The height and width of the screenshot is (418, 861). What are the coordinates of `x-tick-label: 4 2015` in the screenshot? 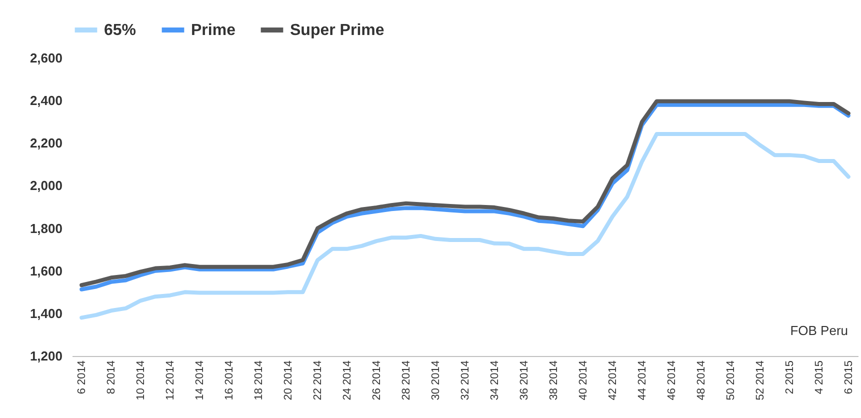 It's located at (819, 377).